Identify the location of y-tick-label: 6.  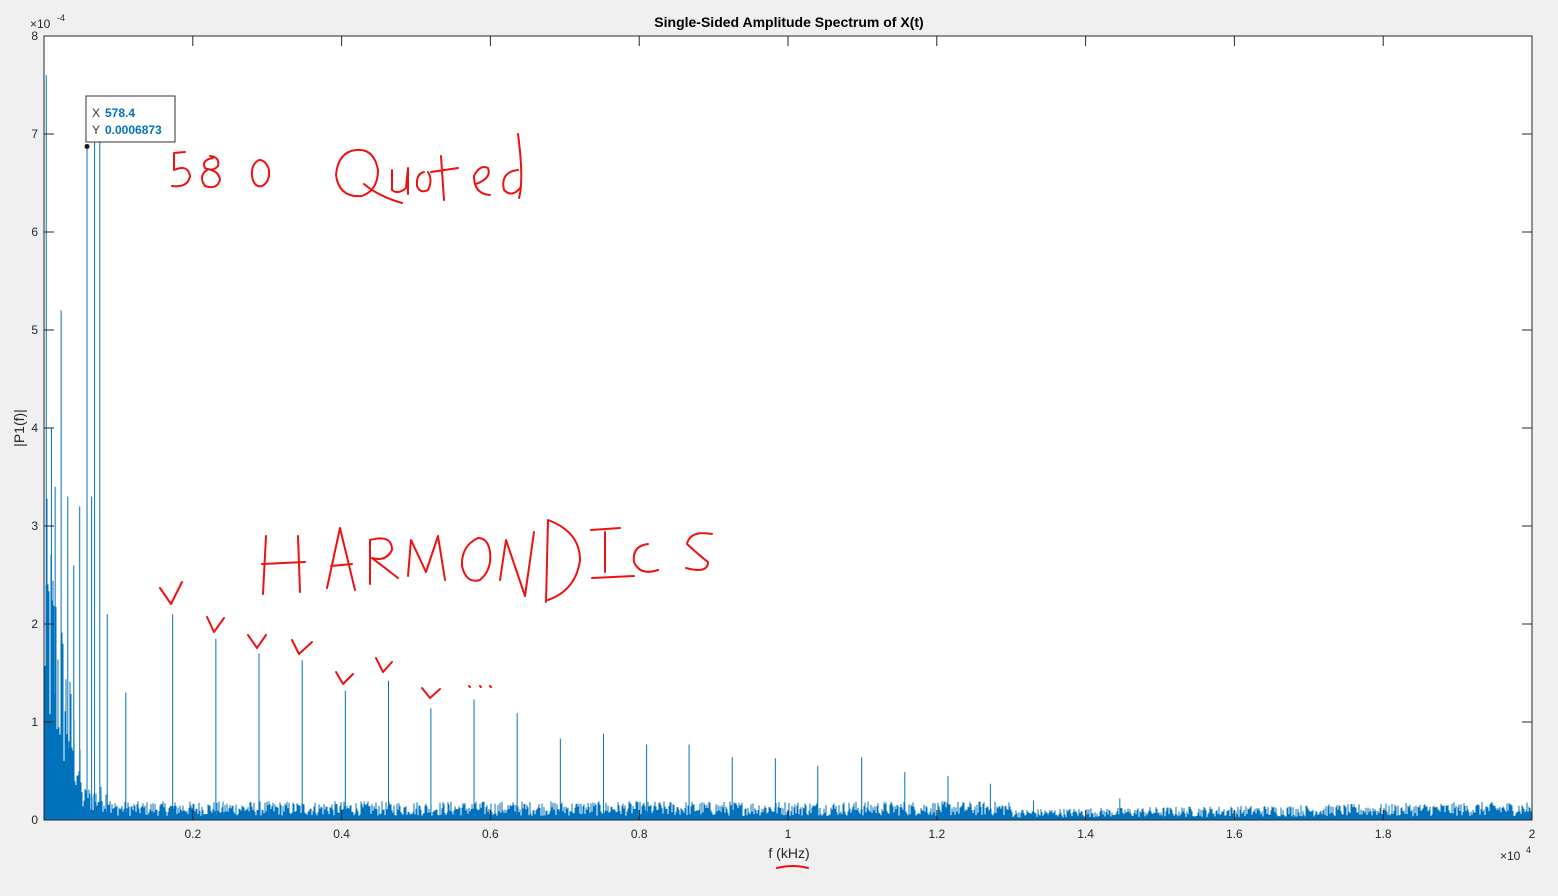
(34, 232).